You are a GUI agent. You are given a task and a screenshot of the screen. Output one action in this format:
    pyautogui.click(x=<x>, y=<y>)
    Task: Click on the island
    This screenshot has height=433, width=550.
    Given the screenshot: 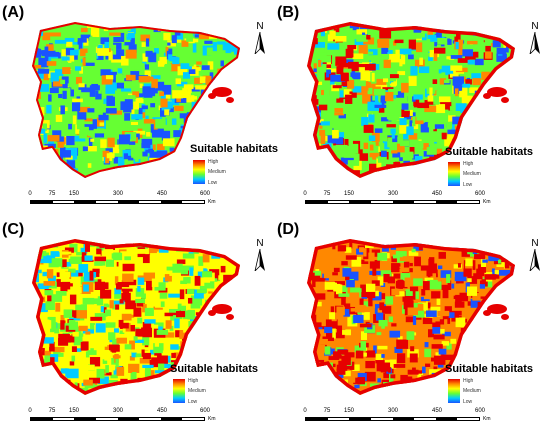 What is the action you would take?
    pyautogui.click(x=230, y=317)
    